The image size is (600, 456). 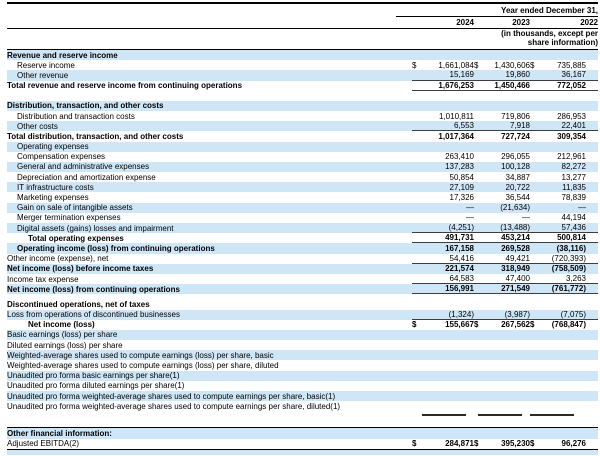 What do you see at coordinates (43, 75) in the screenshot?
I see `row-label: Other revenue` at bounding box center [43, 75].